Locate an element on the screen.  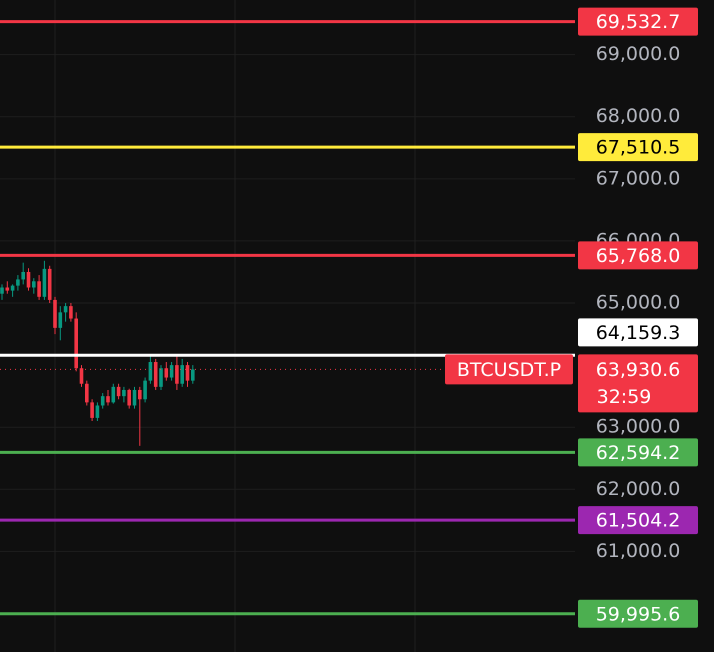
y-tick-label: 65,000.0 is located at coordinates (638, 303).